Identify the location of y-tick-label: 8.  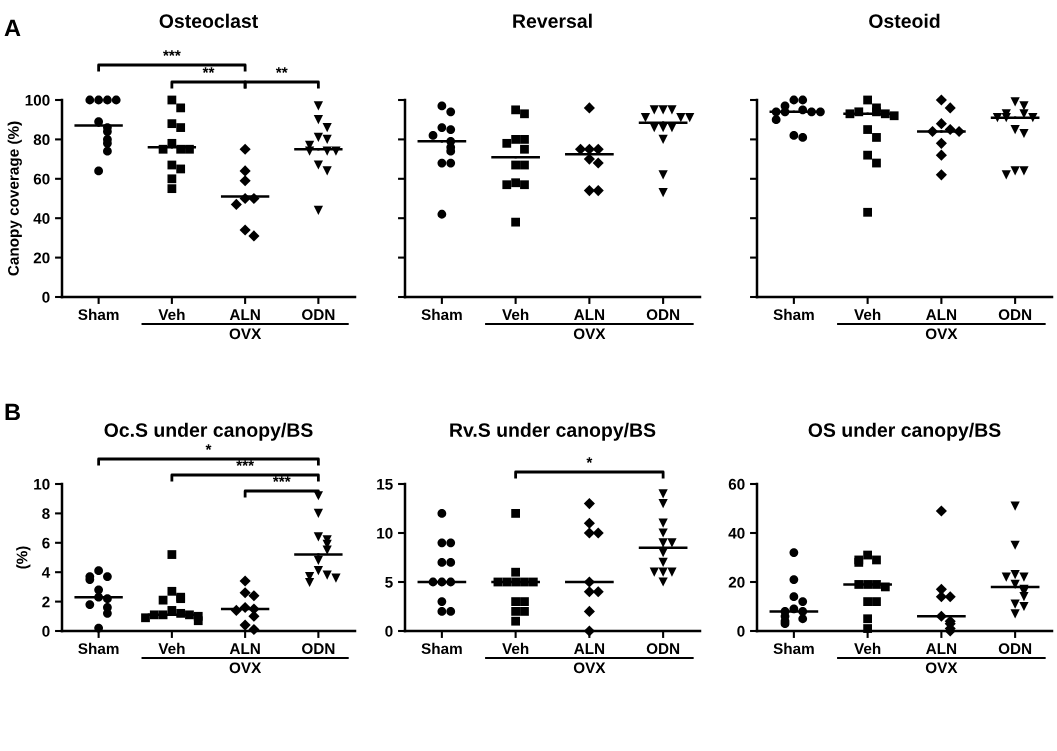
(46, 514).